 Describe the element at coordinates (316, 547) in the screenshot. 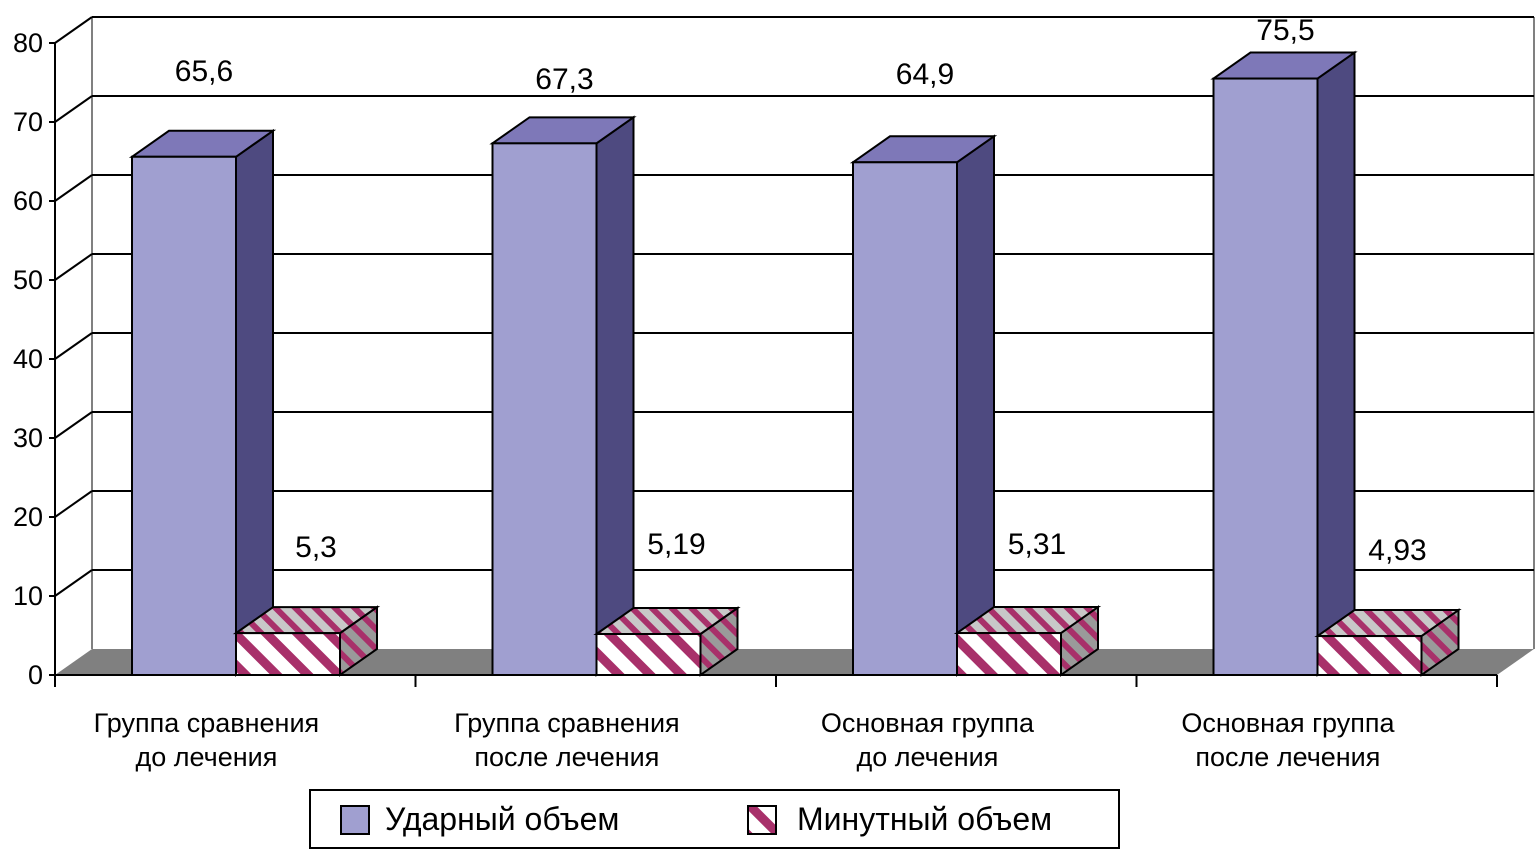

I see `data-label: 5,3` at that location.